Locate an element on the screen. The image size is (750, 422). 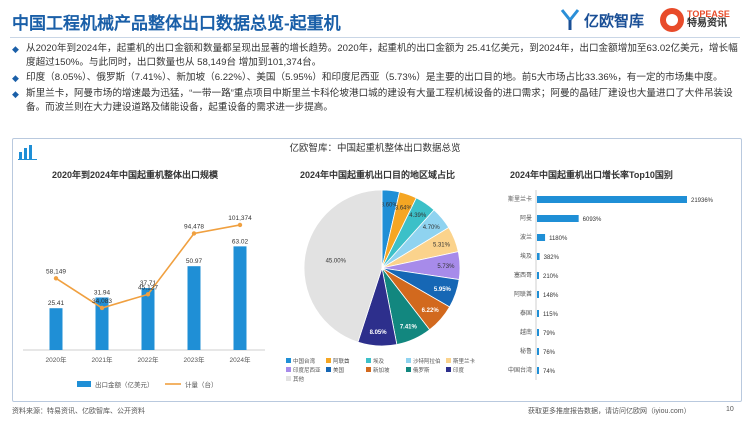
bar-2020年 is located at coordinates (56, 329).